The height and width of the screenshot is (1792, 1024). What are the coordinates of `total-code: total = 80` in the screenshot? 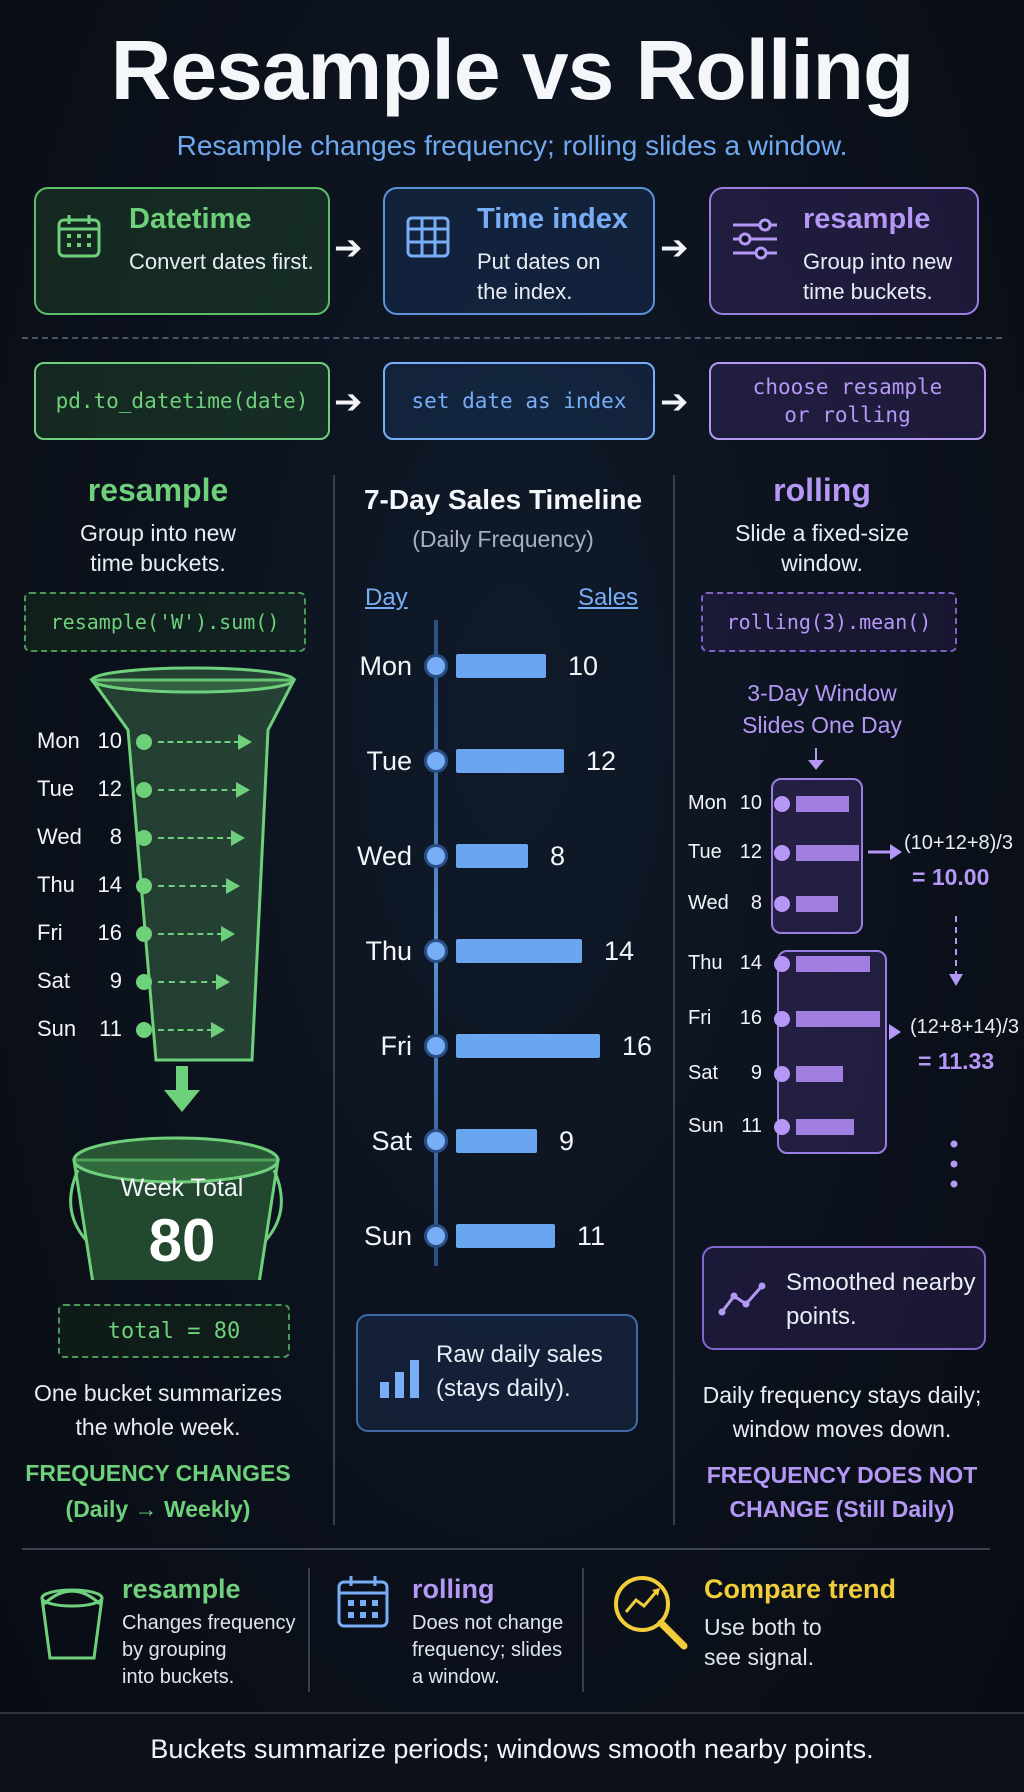 It's located at (174, 1331).